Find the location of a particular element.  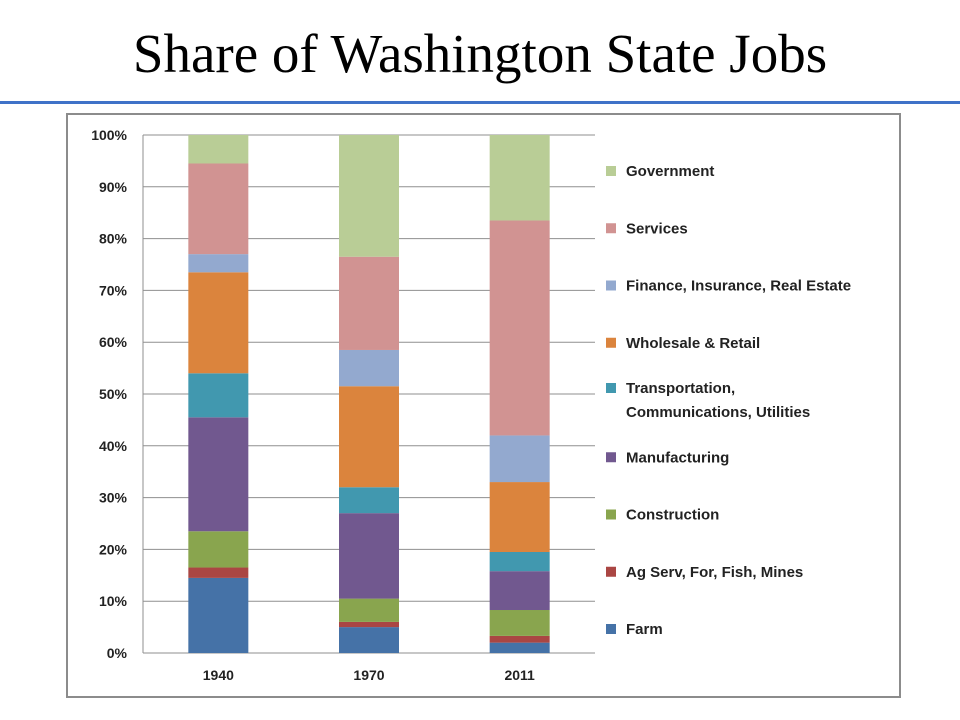

legend-swatch-government is located at coordinates (611, 171).